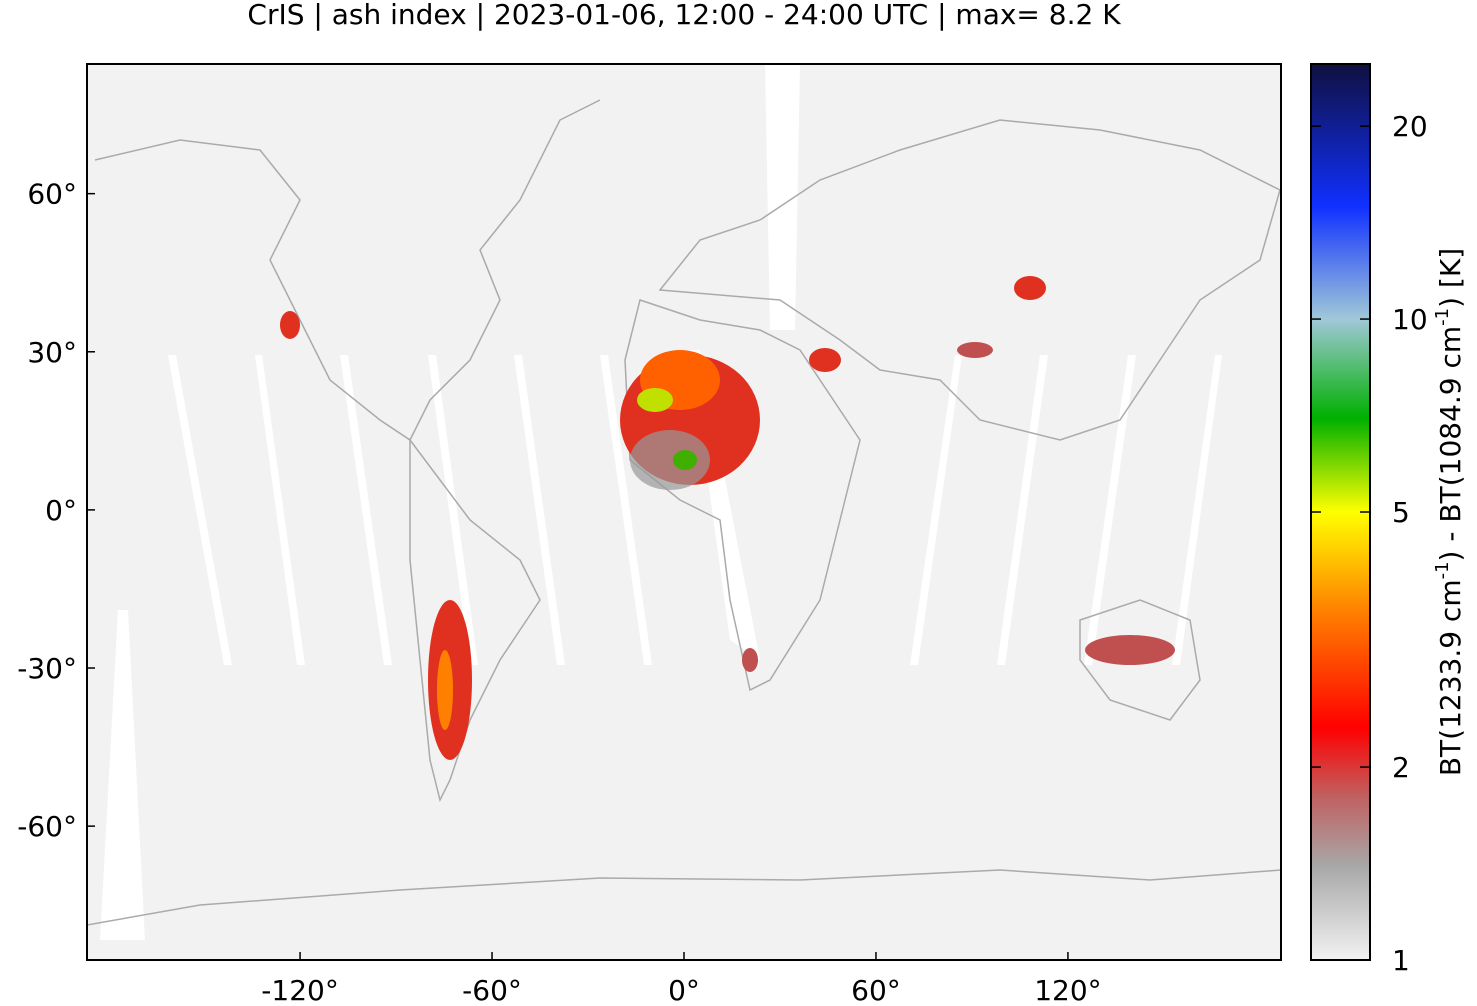  Describe the element at coordinates (47, 826) in the screenshot. I see `y-tick-label: -60°` at that location.